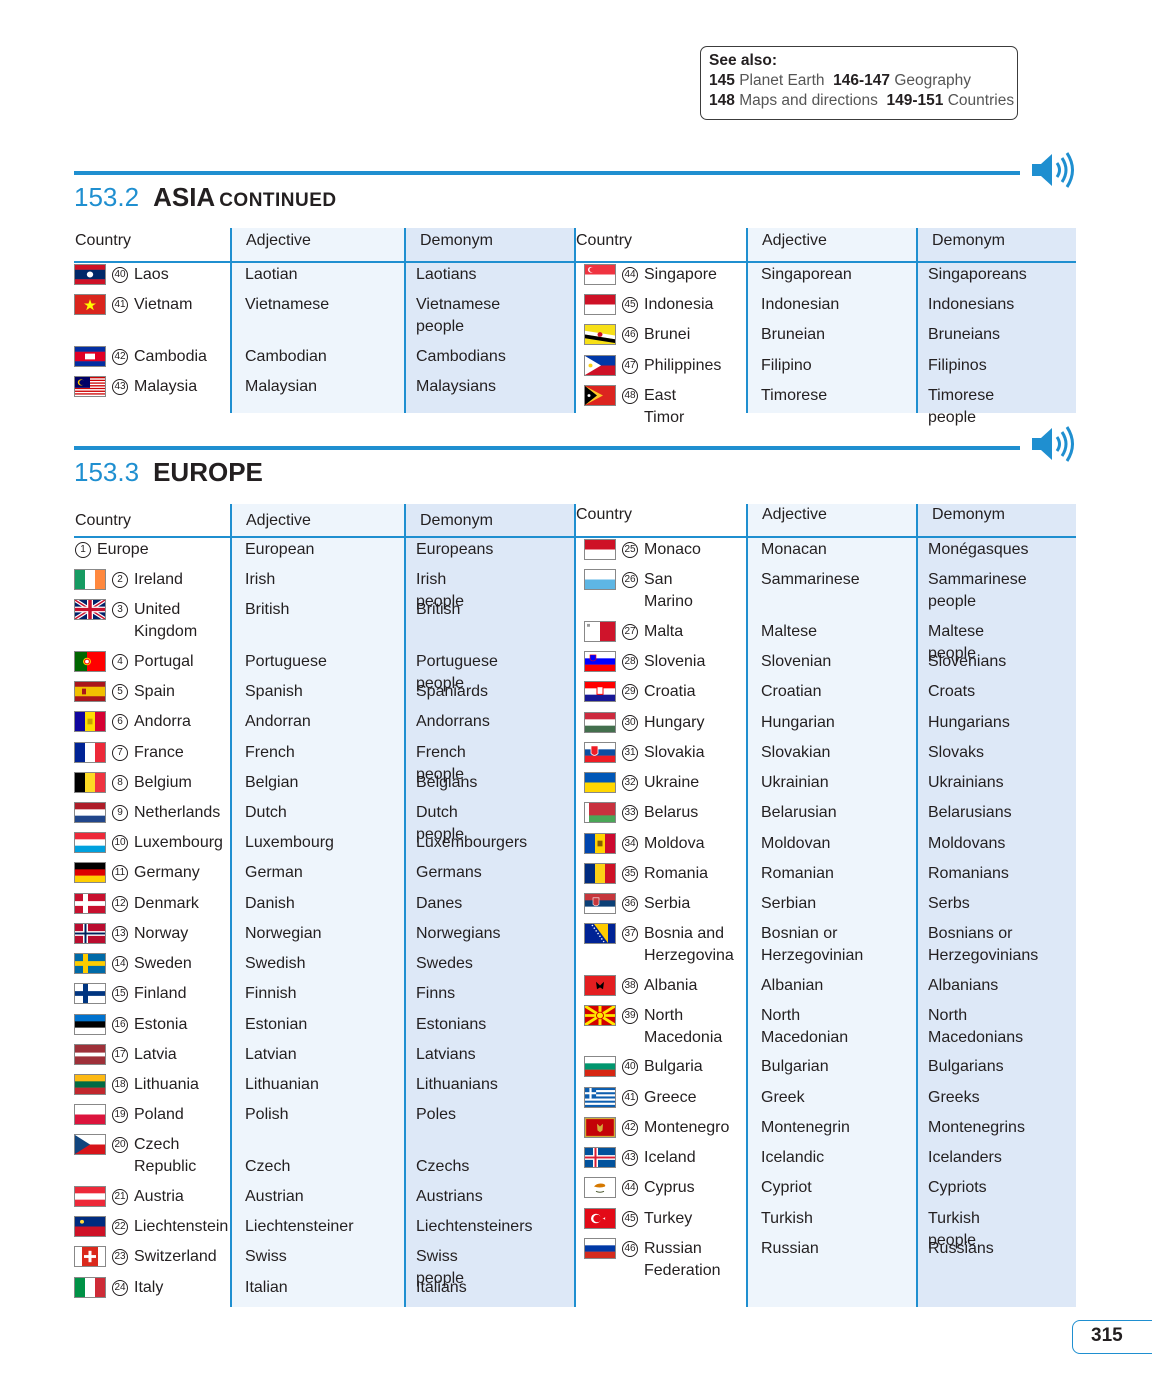  What do you see at coordinates (630, 723) in the screenshot?
I see `item-number-badge: 30` at bounding box center [630, 723].